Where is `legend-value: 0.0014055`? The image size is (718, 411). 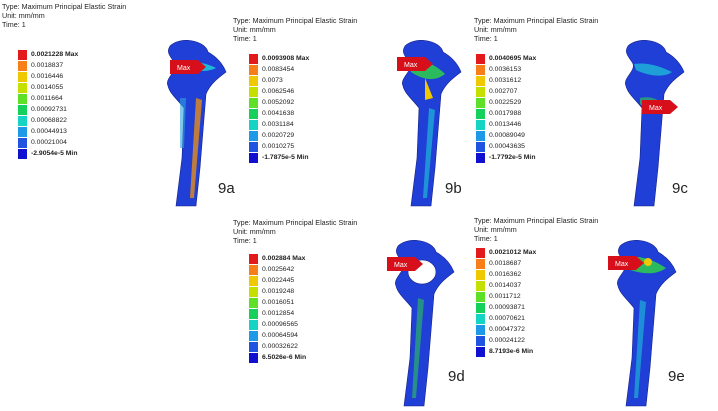 legend-value: 0.0014055 is located at coordinates (47, 87).